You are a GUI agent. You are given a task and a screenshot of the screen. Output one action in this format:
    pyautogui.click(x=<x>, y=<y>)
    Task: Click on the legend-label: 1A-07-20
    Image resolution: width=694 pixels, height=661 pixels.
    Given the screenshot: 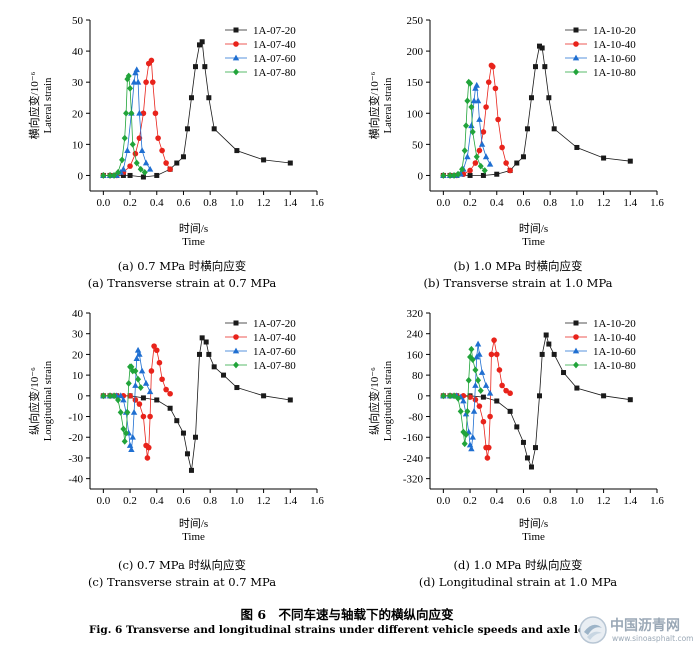 What is the action you would take?
    pyautogui.click(x=274, y=324)
    